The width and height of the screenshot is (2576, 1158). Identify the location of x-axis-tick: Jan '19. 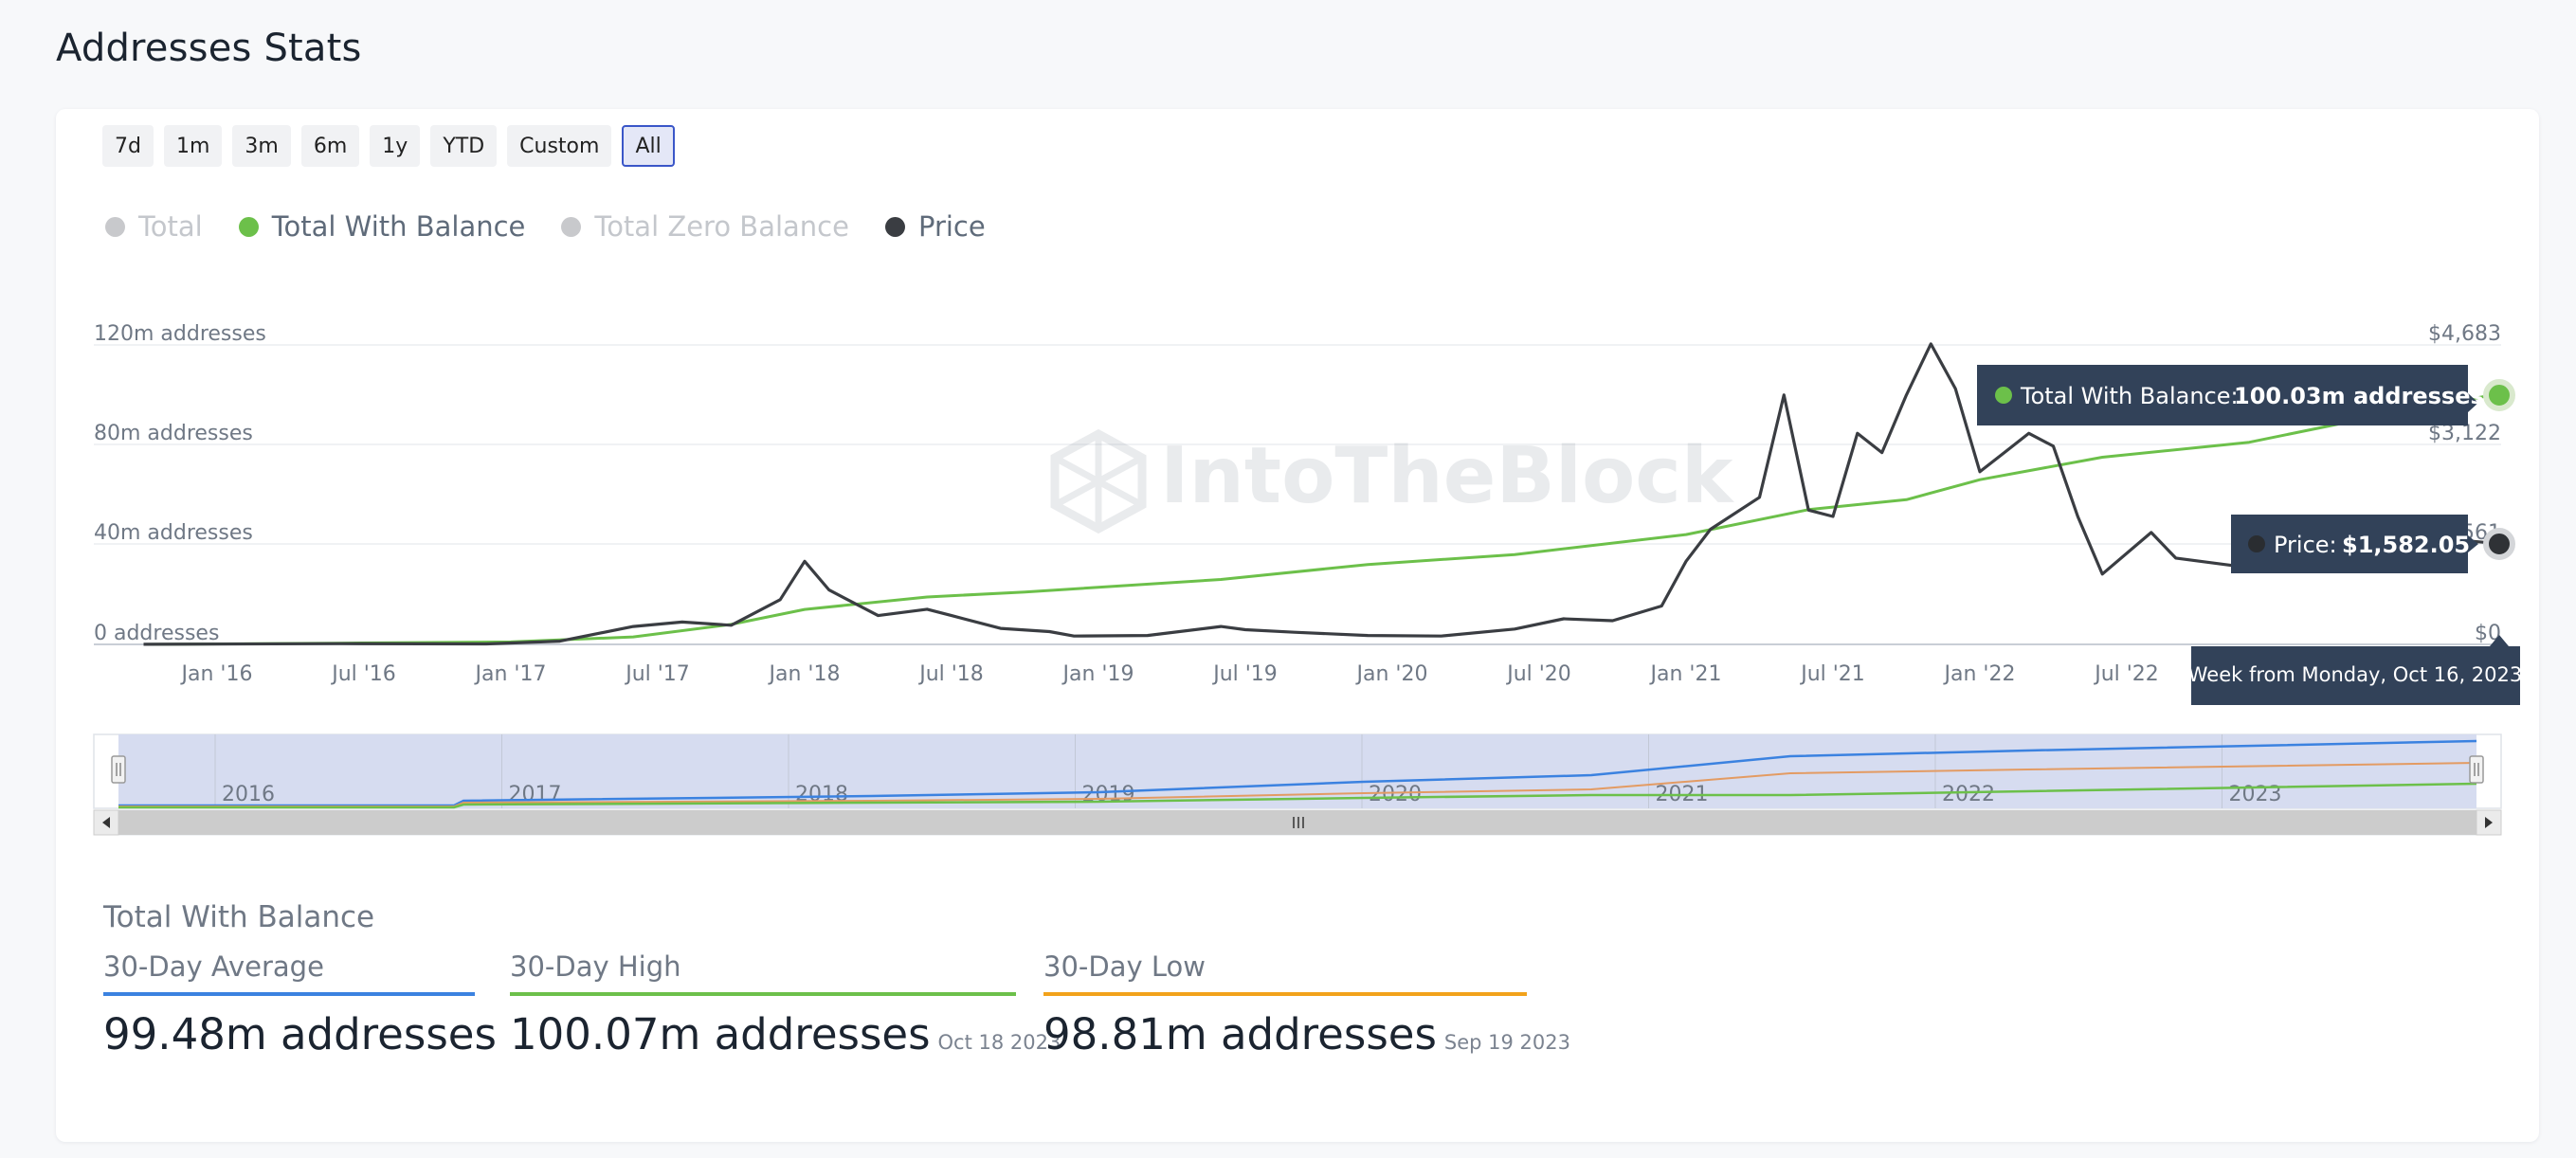
(1097, 674).